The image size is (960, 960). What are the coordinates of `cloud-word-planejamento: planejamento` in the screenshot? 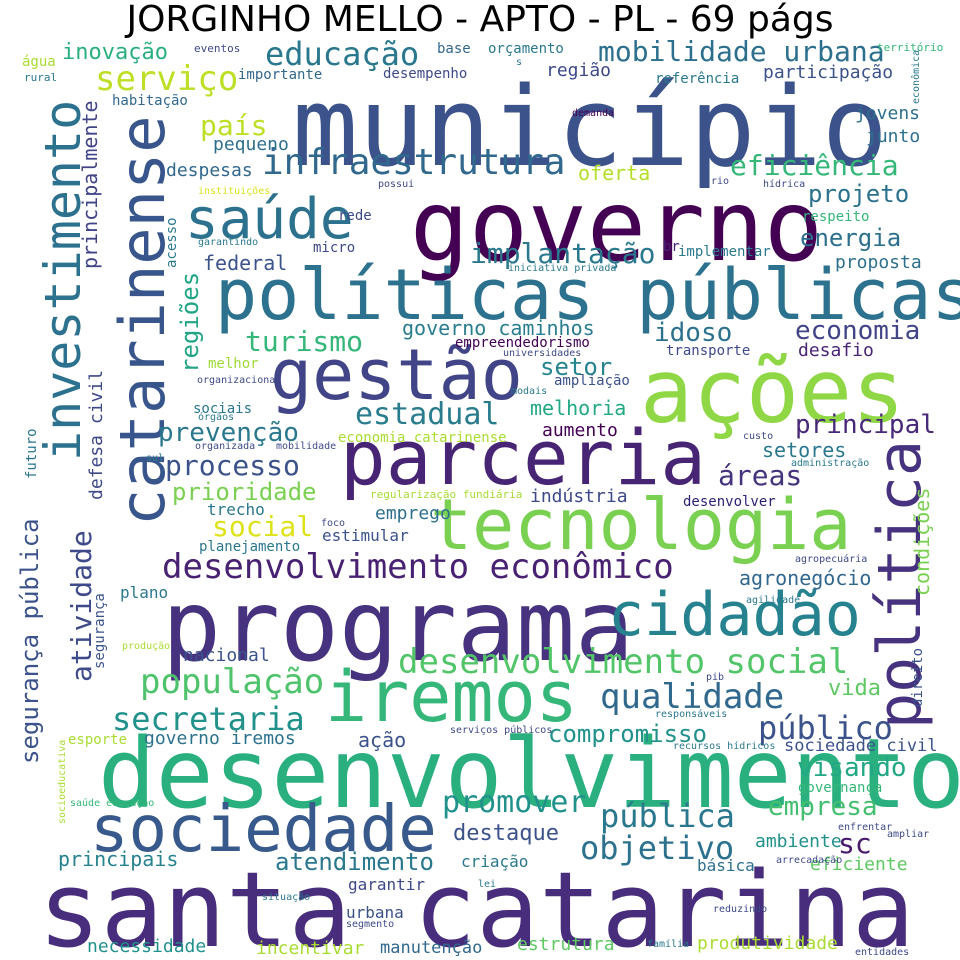 It's located at (250, 547).